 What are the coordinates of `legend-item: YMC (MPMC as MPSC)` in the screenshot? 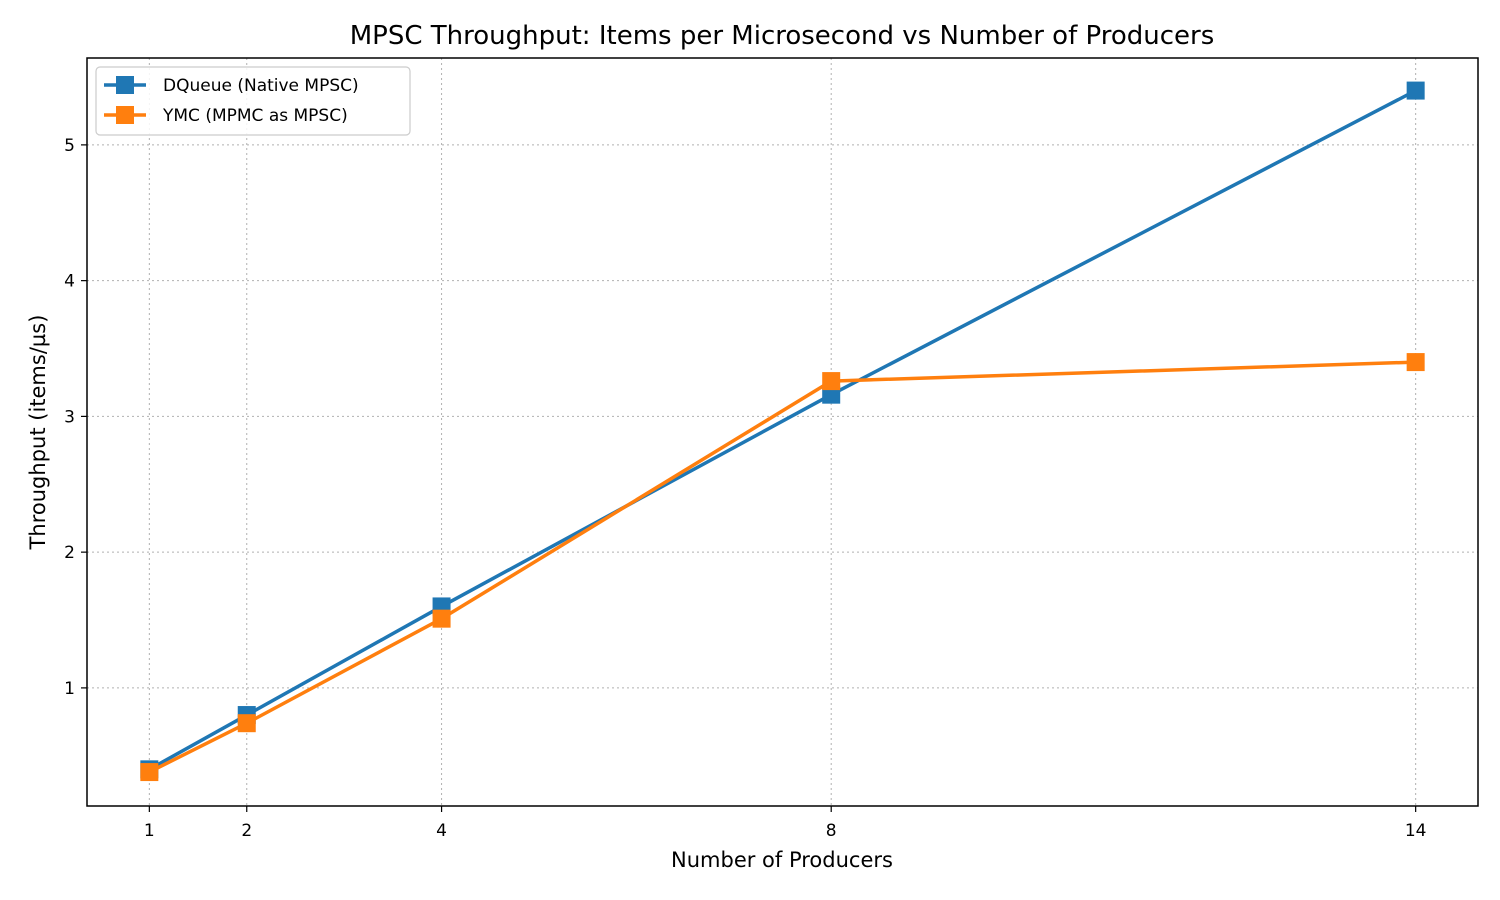 It's located at (226, 116).